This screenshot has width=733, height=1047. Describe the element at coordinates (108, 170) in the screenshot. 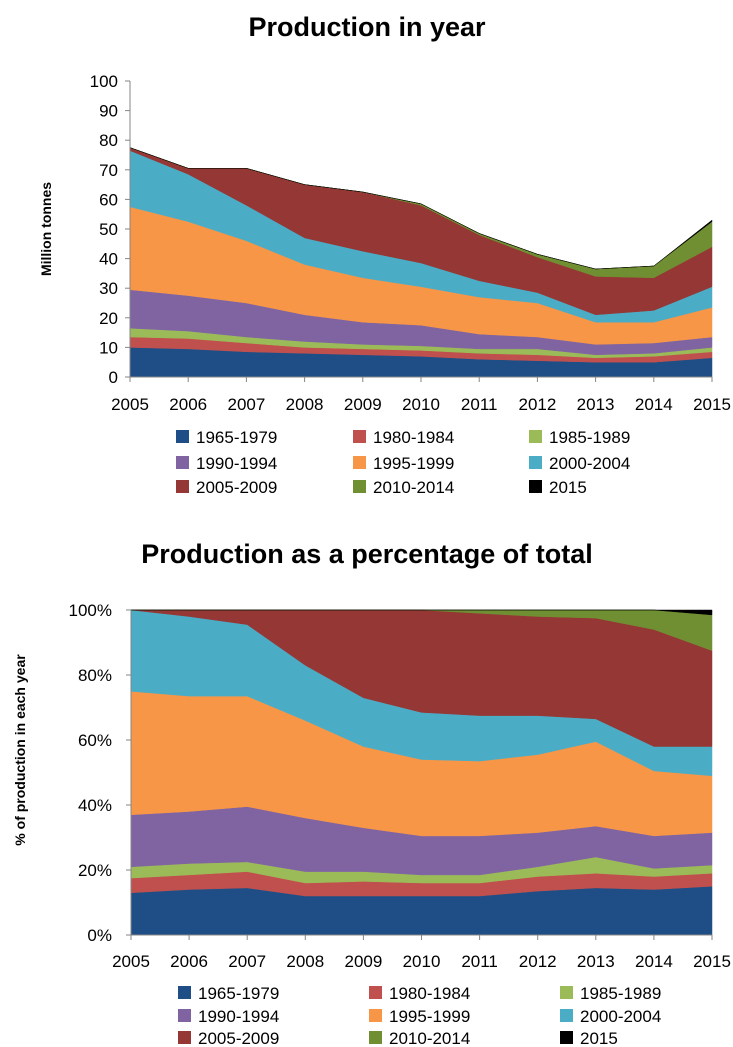

I see `y-tick-label: 70` at that location.